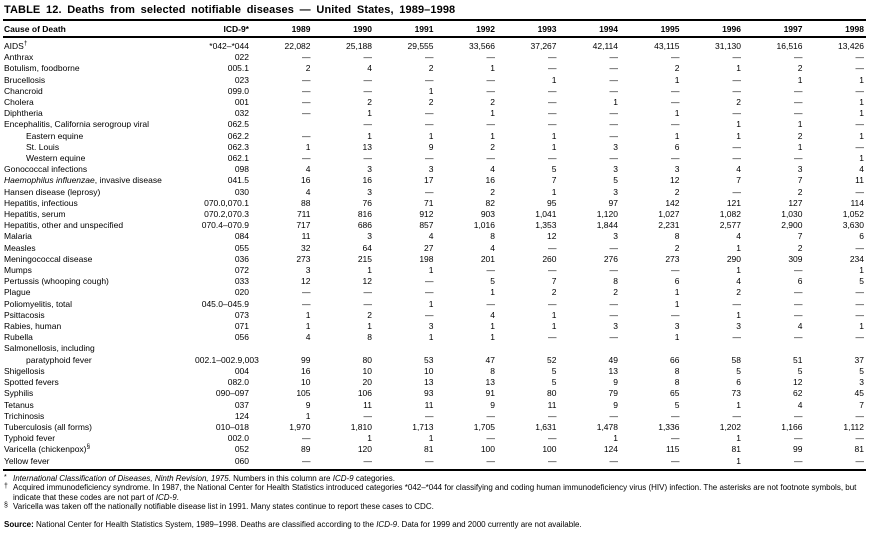  I want to click on value-cell: 717, so click(303, 225).